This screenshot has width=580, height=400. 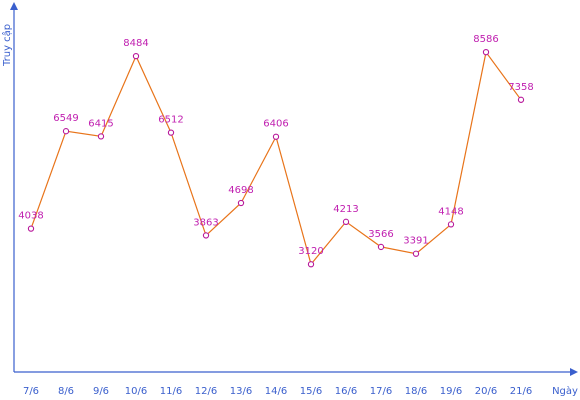 What do you see at coordinates (171, 391) in the screenshot?
I see `x-tick-label: 11/6` at bounding box center [171, 391].